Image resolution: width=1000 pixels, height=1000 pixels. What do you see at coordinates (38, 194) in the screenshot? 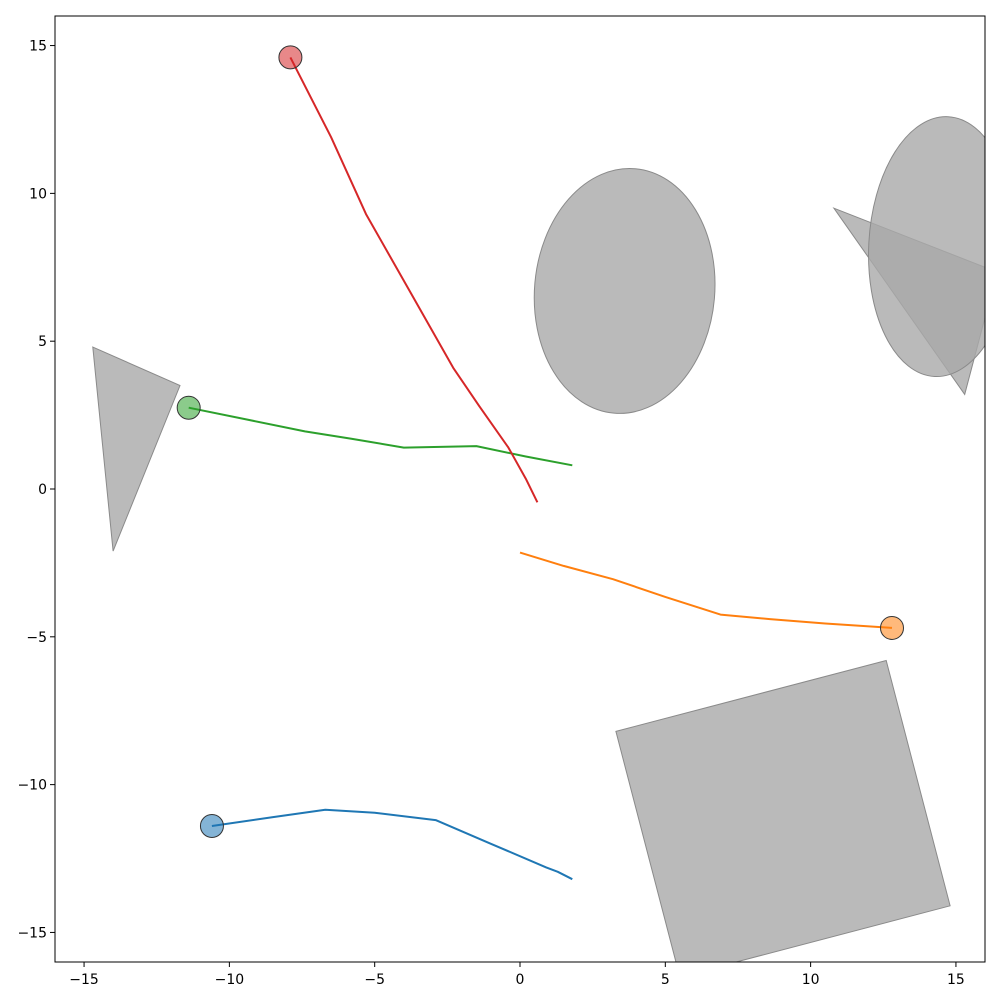
I see `y-tick-label-5: 10` at bounding box center [38, 194].